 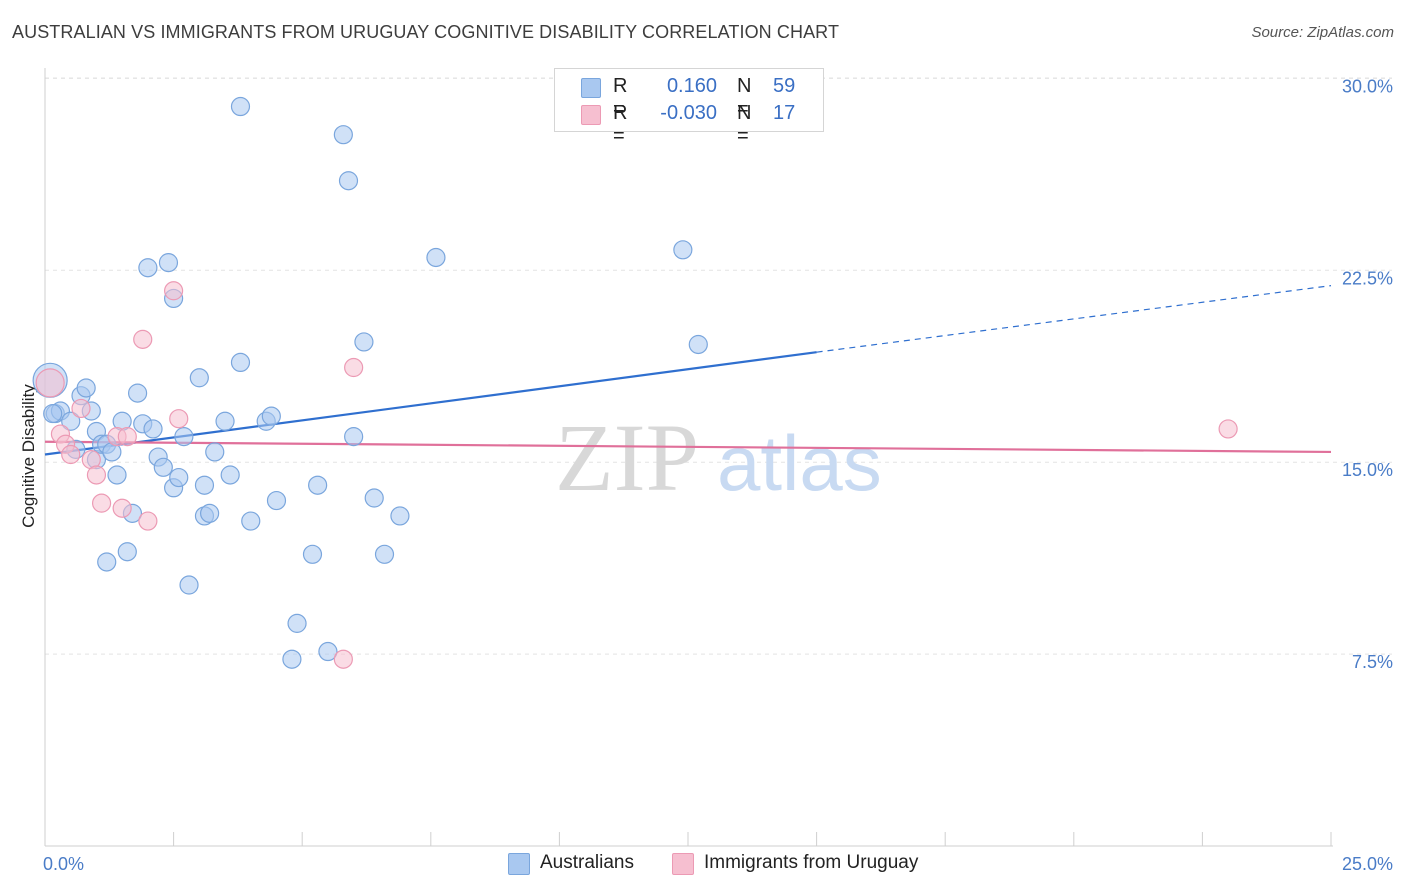 What do you see at coordinates (627, 457) in the screenshot?
I see `watermark-zip: ZIP` at bounding box center [627, 457].